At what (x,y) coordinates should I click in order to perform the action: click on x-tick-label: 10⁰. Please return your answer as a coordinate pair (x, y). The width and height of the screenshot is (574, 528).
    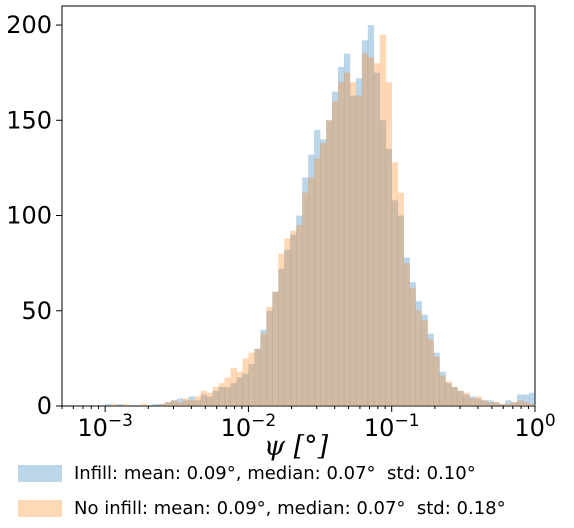
    Looking at the image, I should click on (534, 426).